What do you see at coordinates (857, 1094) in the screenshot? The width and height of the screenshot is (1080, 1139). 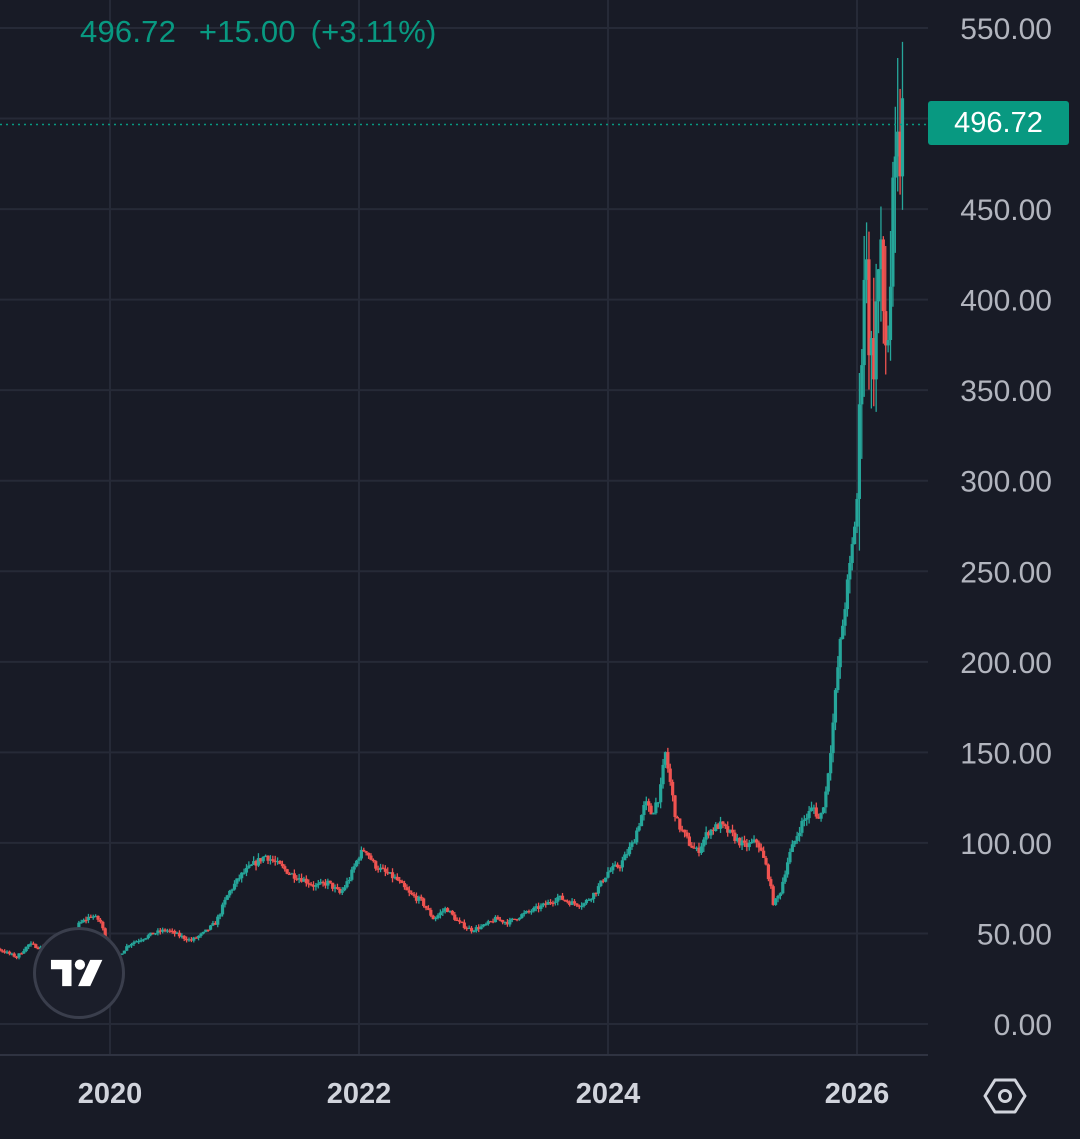 I see `x-tick-label: 2026` at bounding box center [857, 1094].